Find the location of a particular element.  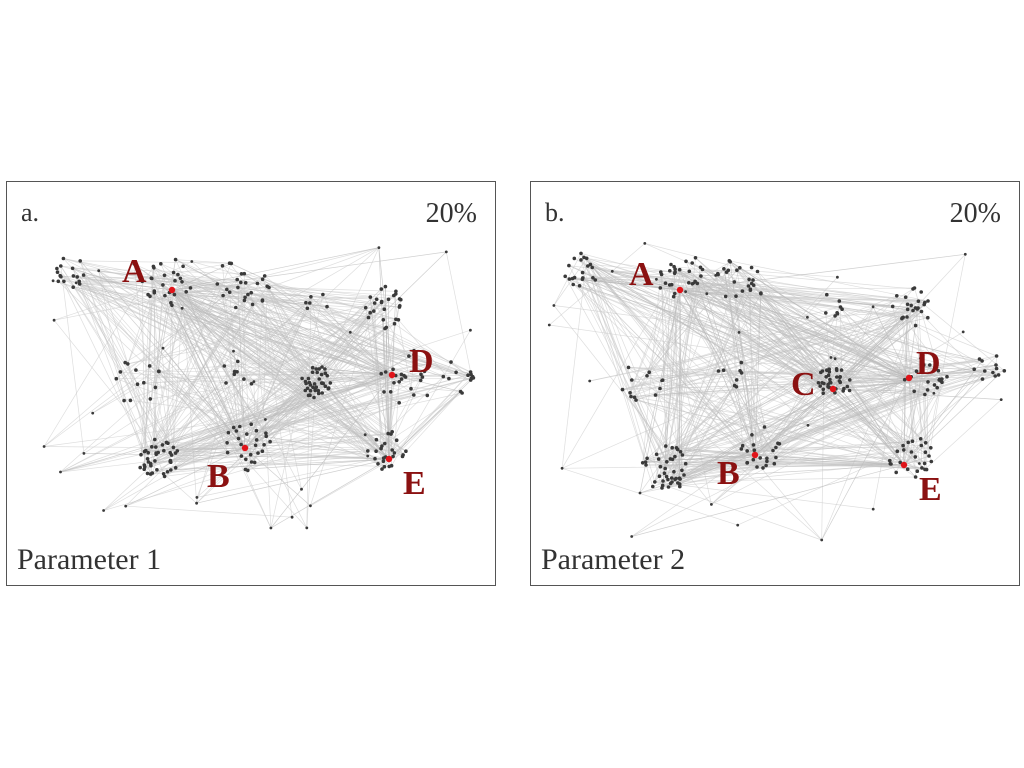

hub-label-d: D is located at coordinates (421, 361).